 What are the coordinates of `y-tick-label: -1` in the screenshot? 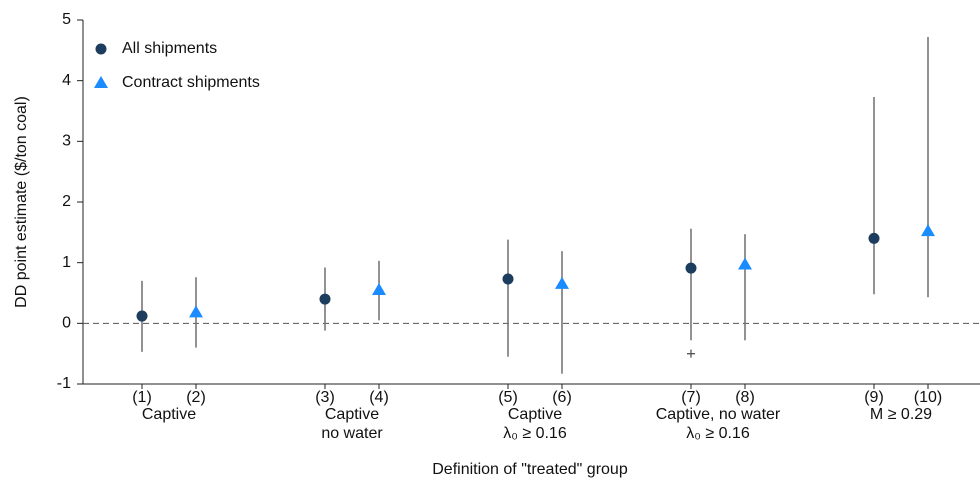 It's located at (64, 383).